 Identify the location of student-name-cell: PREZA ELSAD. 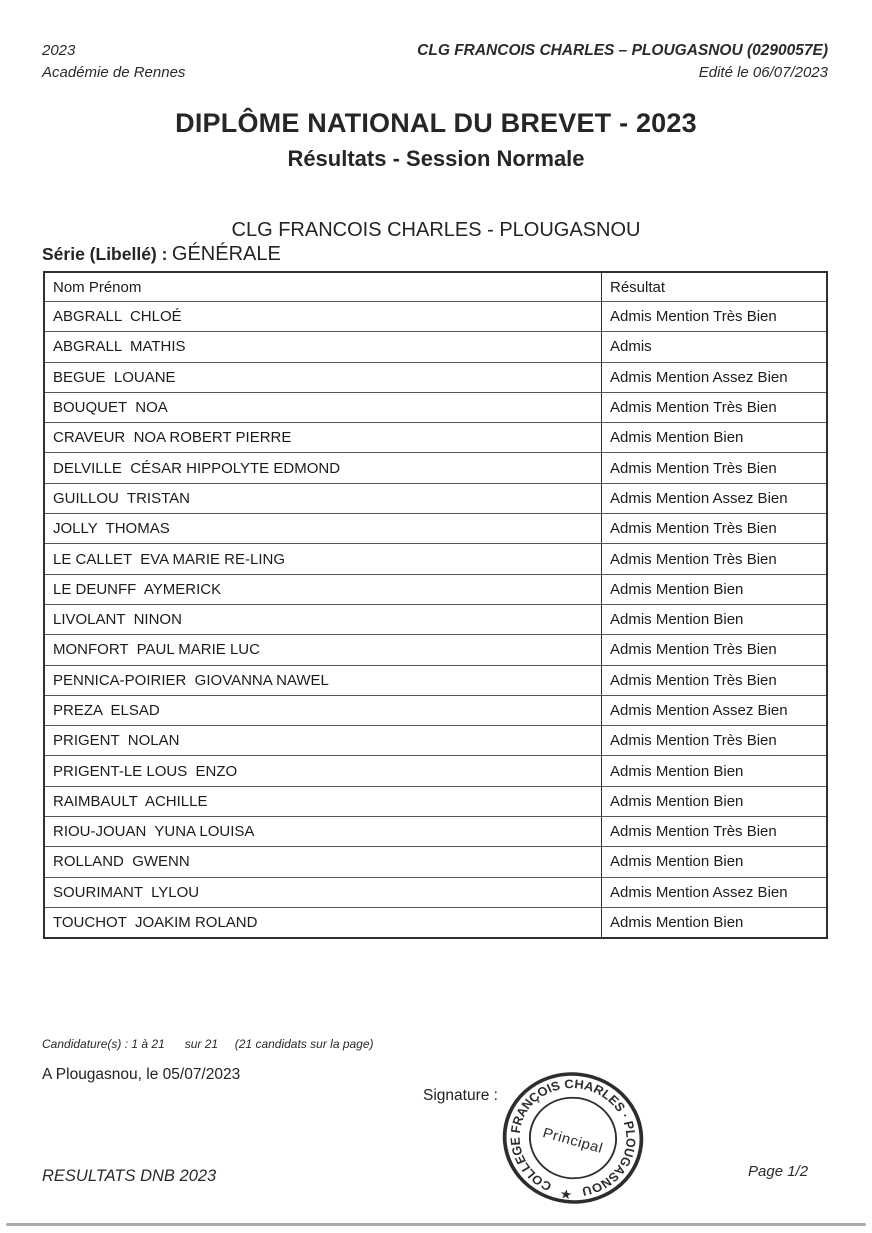
(106, 710).